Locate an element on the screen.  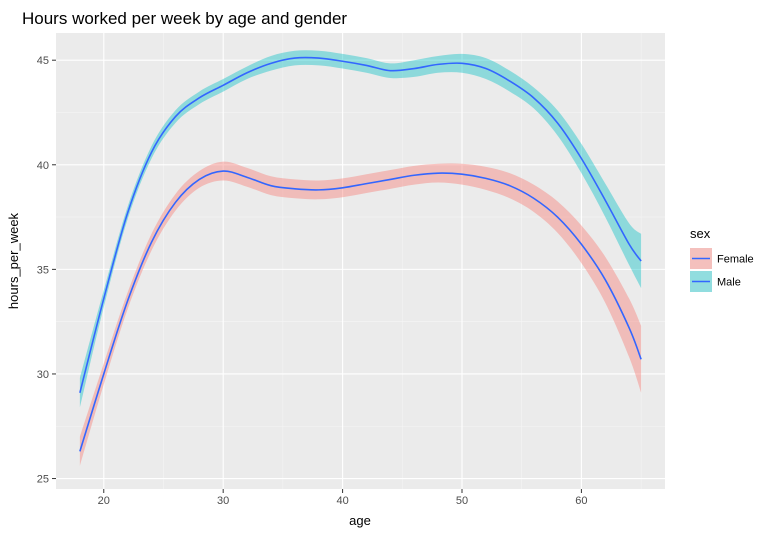
y-tick-label: 25 is located at coordinates (43, 480).